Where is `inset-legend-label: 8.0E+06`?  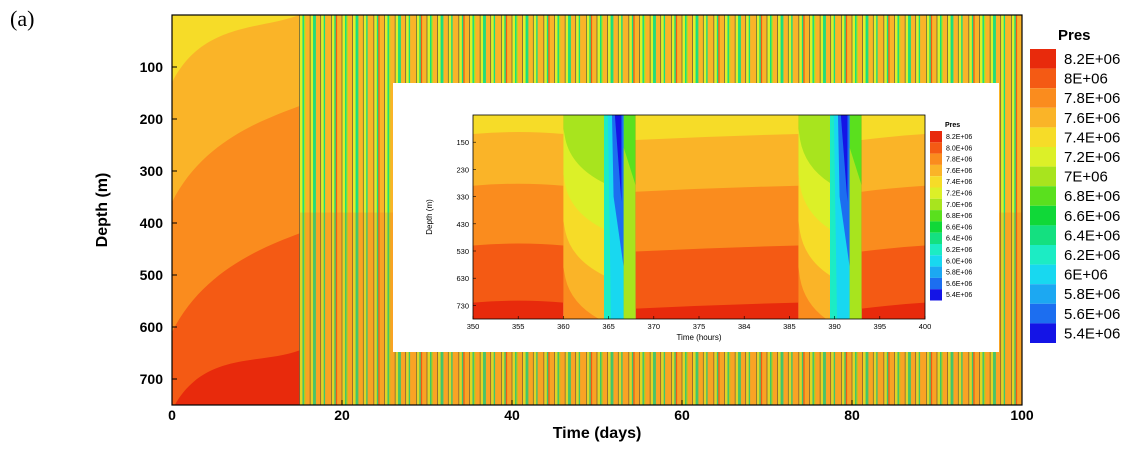
inset-legend-label: 8.0E+06 is located at coordinates (959, 148).